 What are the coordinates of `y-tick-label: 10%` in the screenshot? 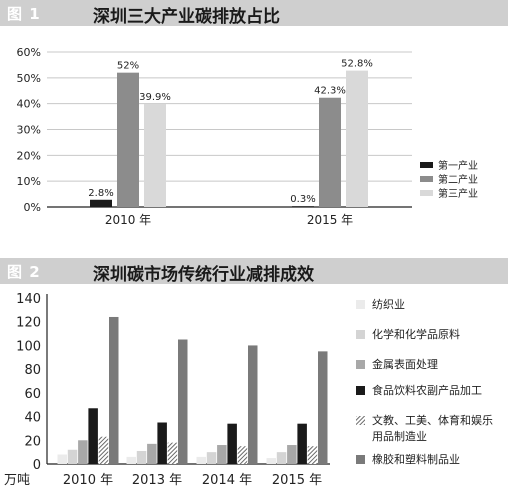 It's located at (29, 181).